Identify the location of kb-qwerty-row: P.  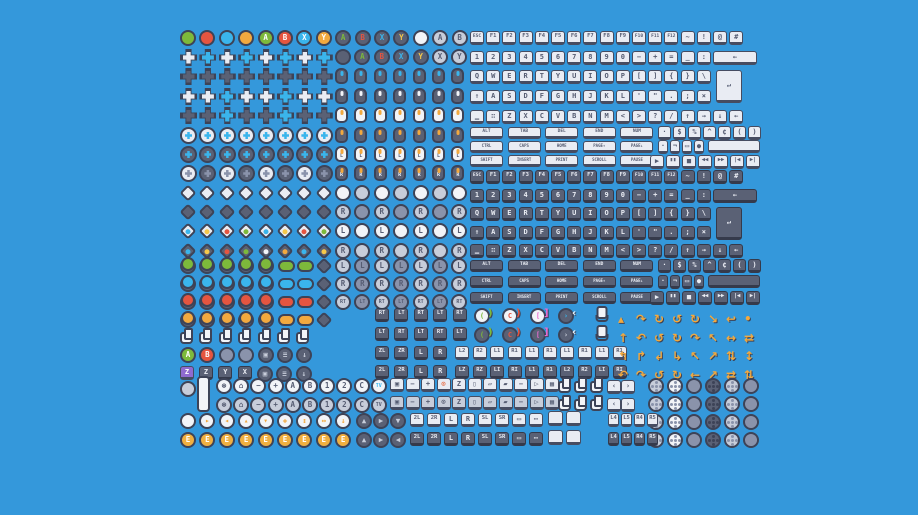
(622, 77).